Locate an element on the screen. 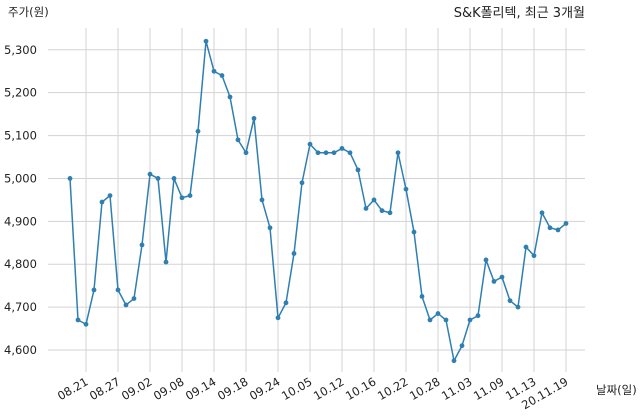  y-tick-label: 4,600 is located at coordinates (20, 350).